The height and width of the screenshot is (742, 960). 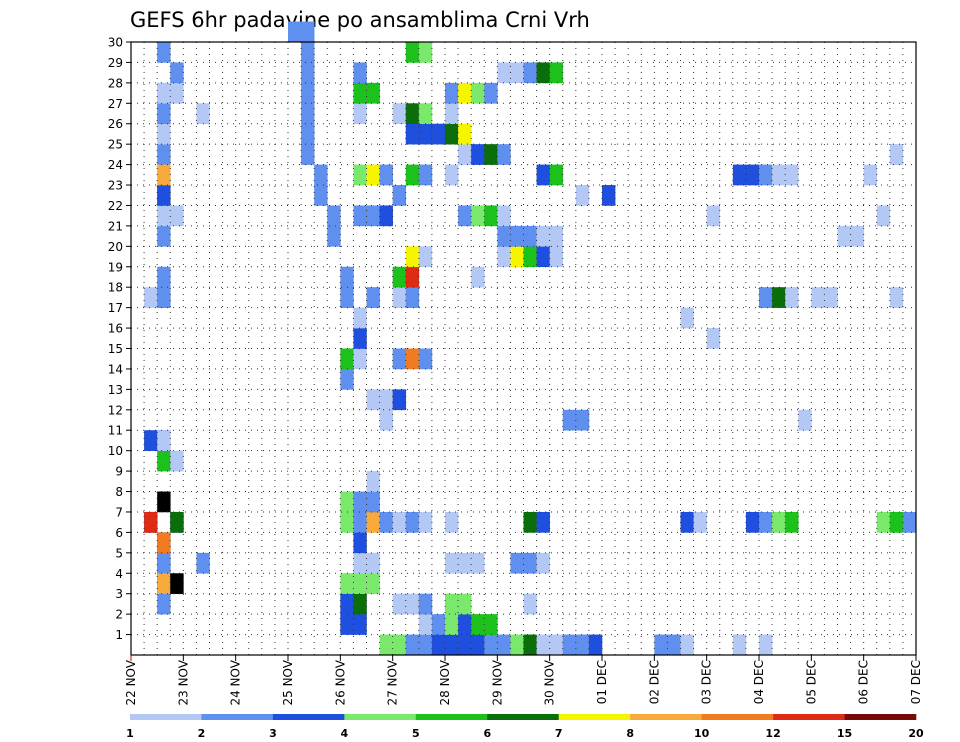 I want to click on legend-label: 10, so click(x=702, y=733).